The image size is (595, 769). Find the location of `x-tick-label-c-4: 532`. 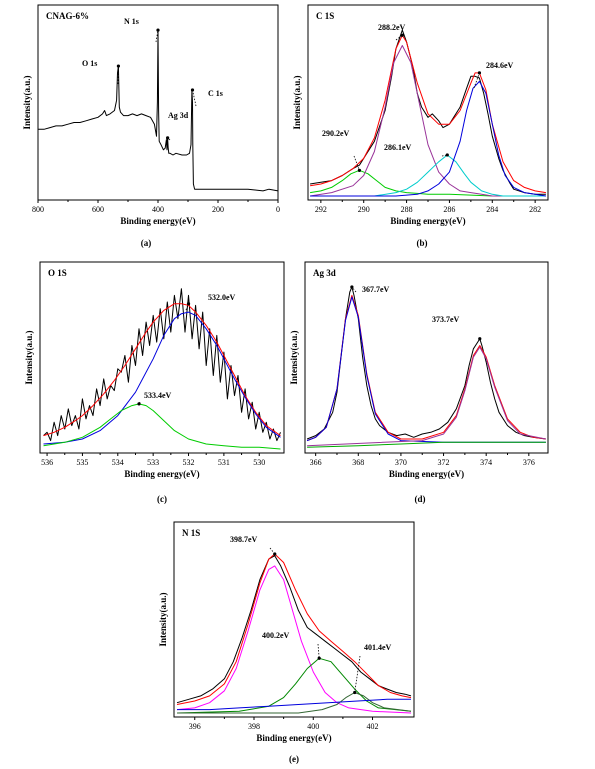

x-tick-label-c-4: 532 is located at coordinates (189, 462).